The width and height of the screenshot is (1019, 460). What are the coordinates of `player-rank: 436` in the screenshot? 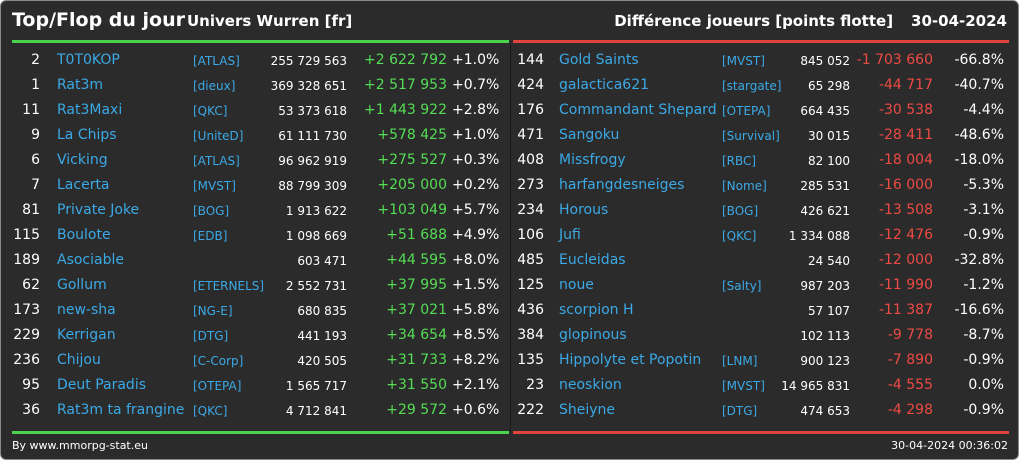 It's located at (530, 310).